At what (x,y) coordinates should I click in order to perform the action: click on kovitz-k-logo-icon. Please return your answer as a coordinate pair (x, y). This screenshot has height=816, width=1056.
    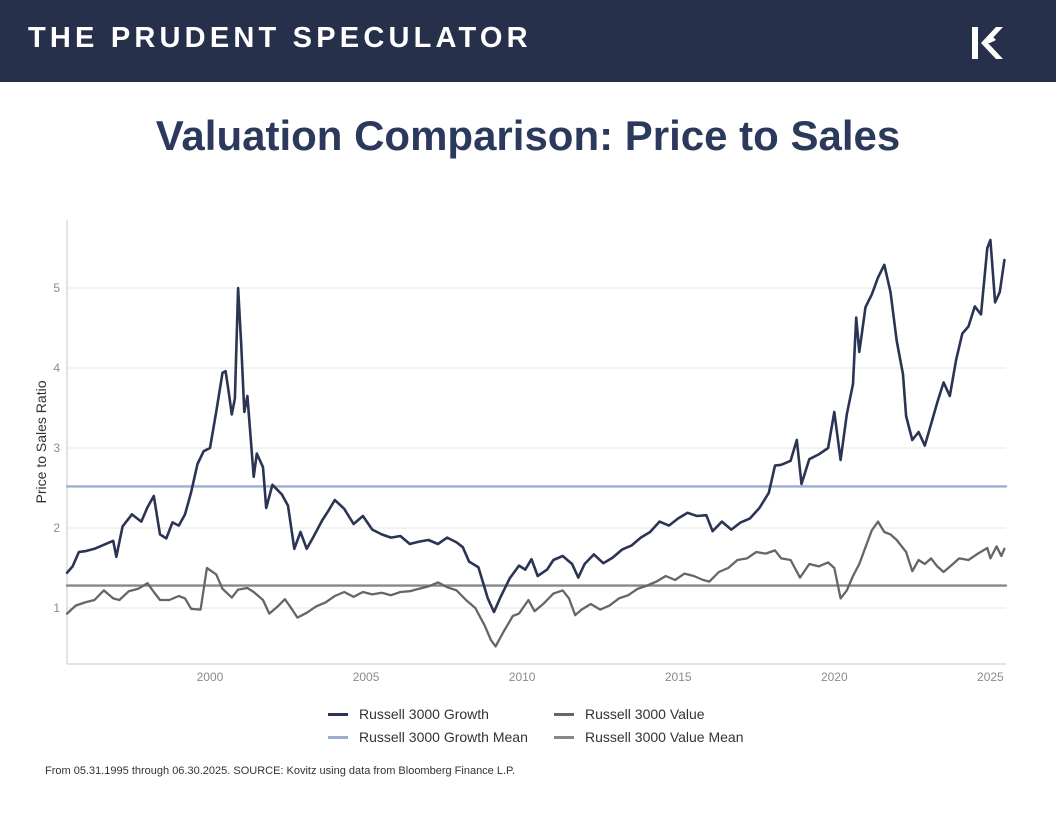
    Looking at the image, I should click on (987, 43).